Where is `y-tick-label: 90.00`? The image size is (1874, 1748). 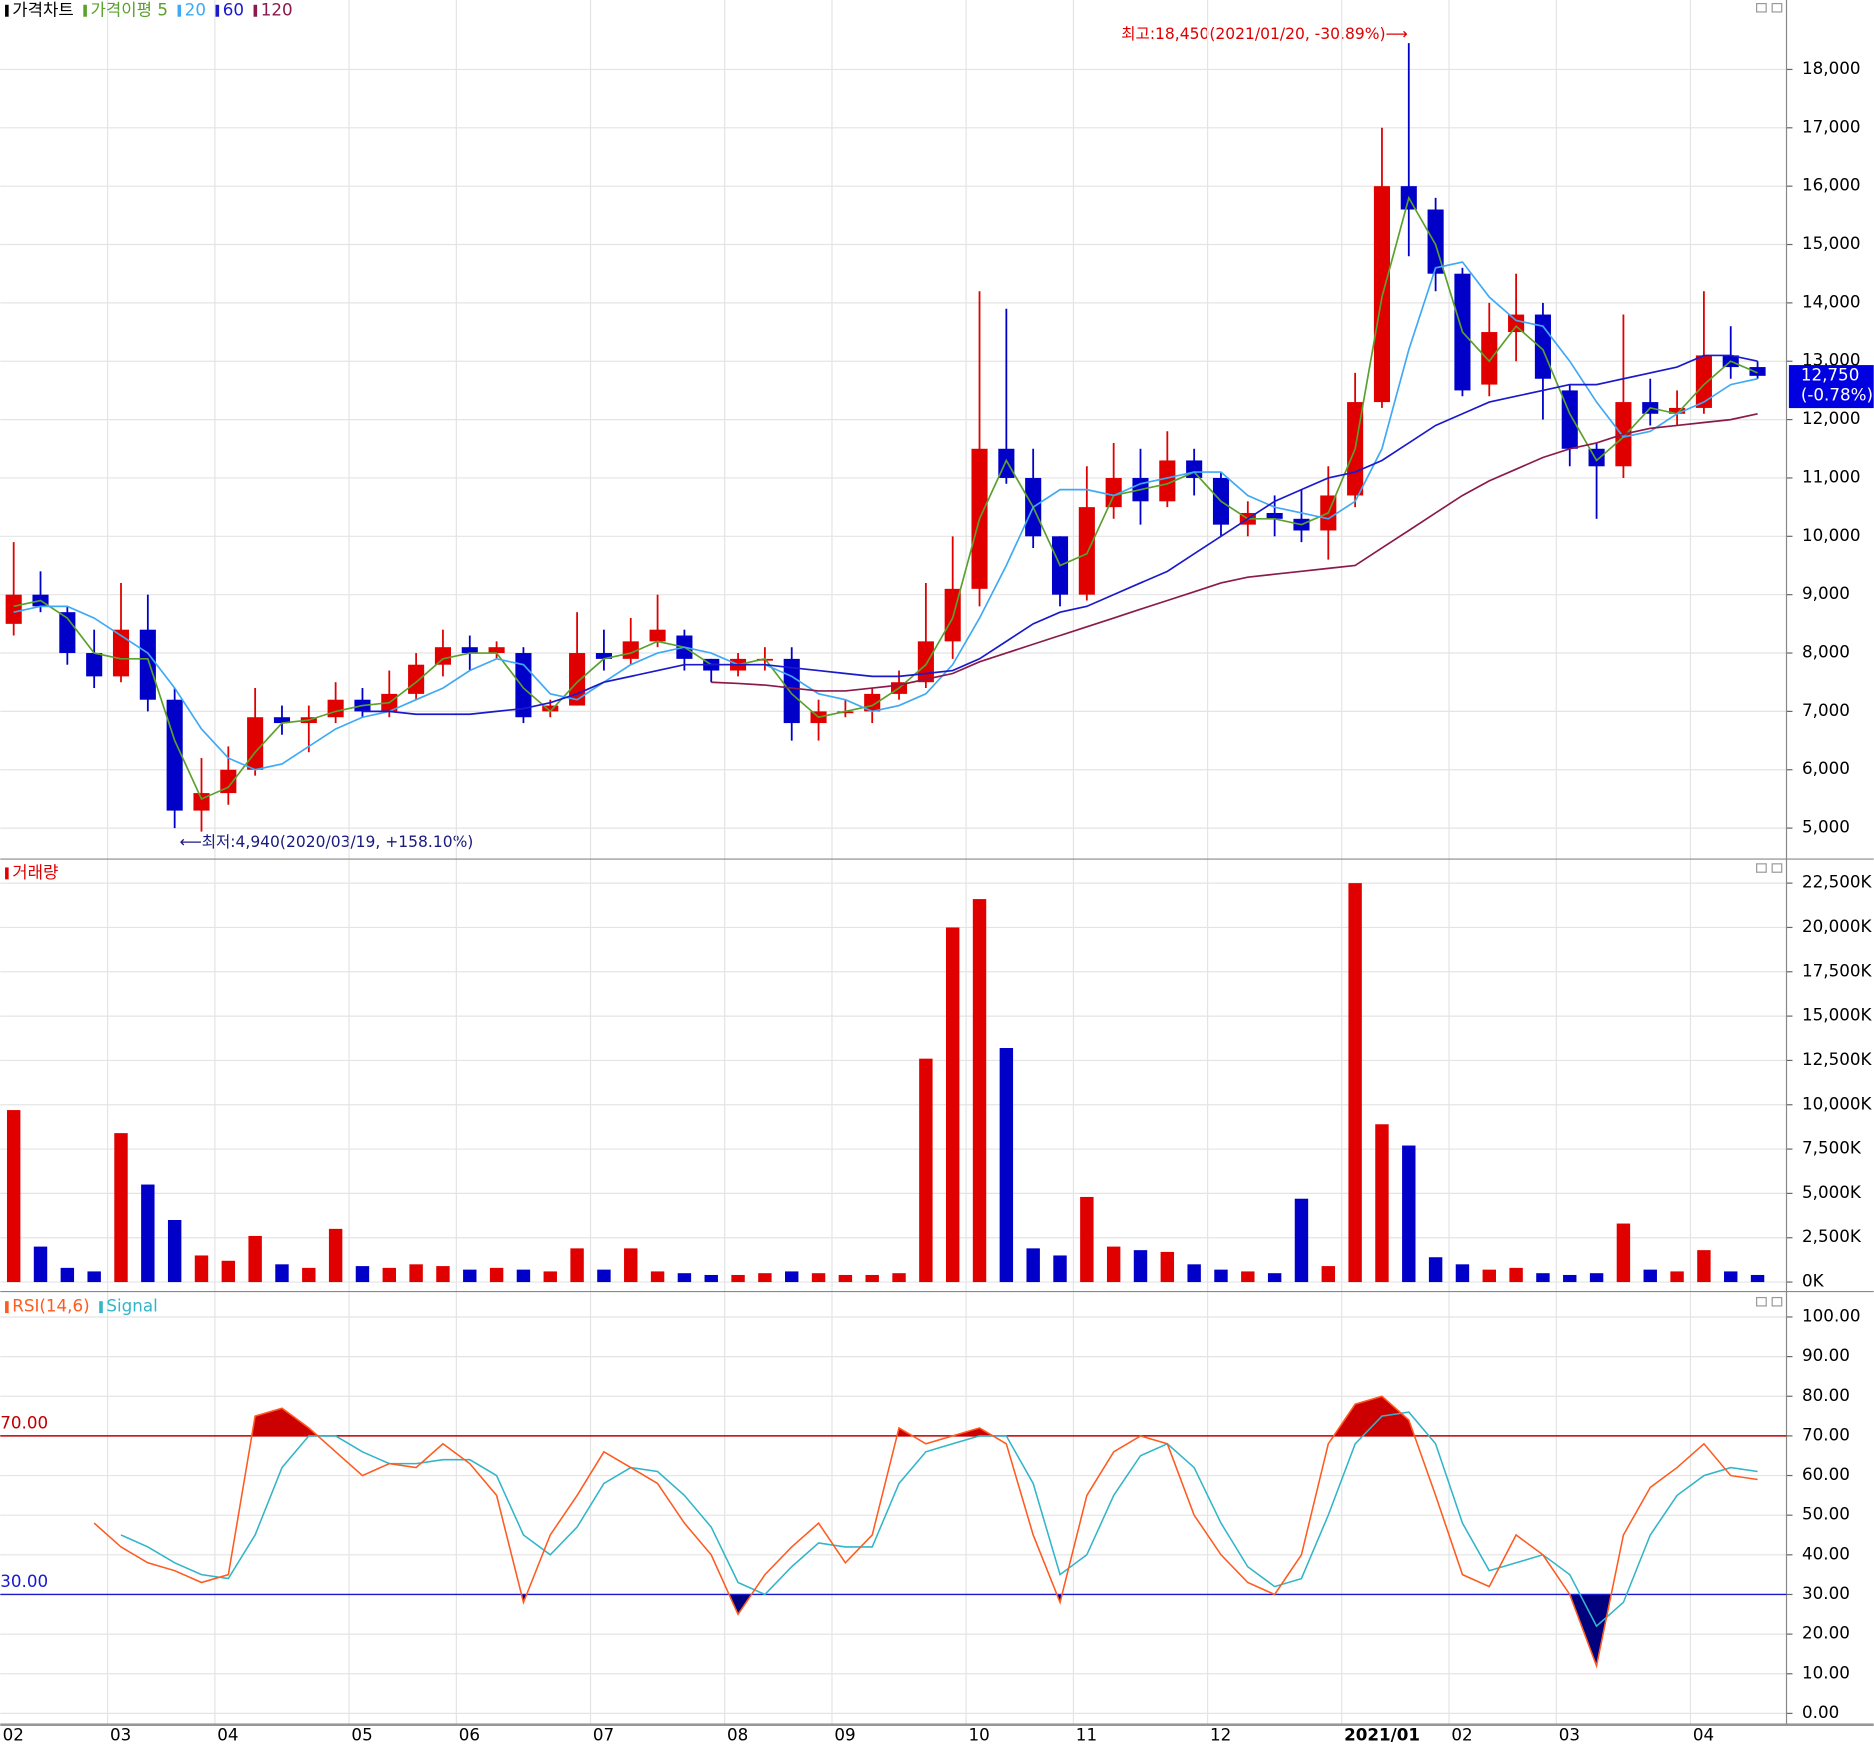
y-tick-label: 90.00 is located at coordinates (1826, 1355).